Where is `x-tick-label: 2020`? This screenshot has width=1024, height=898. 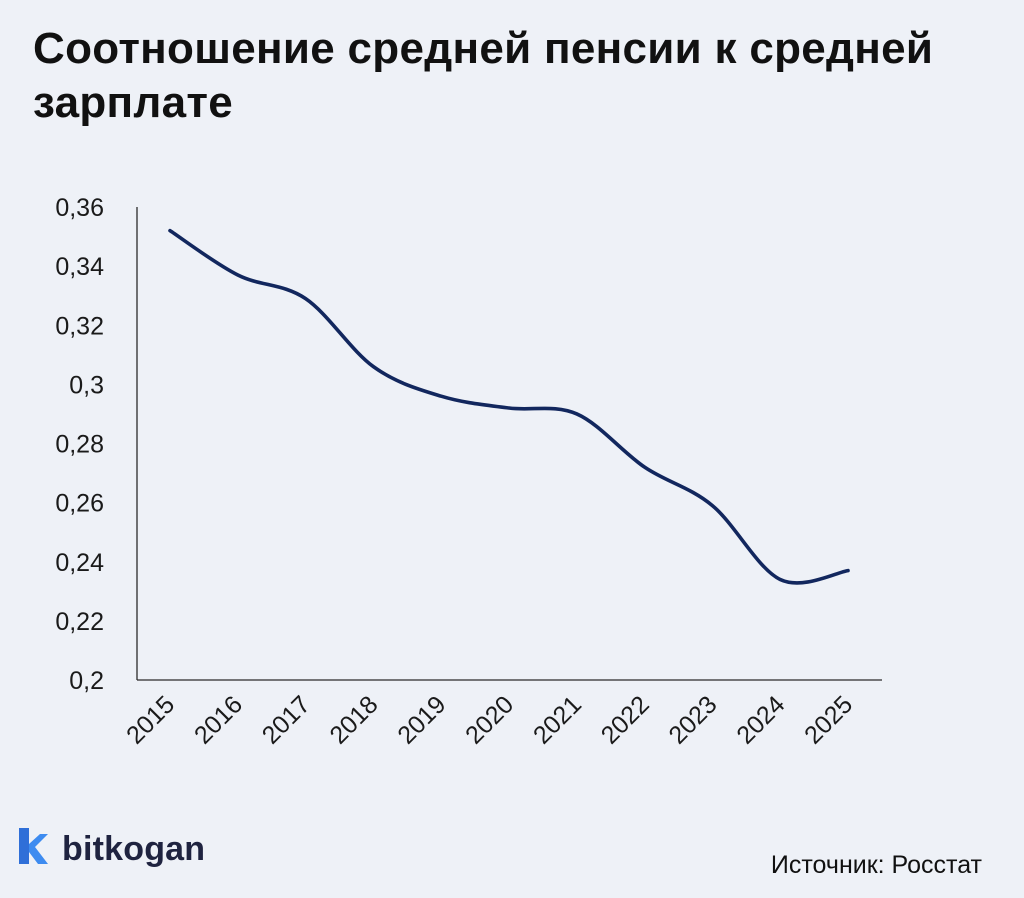
x-tick-label: 2020 is located at coordinates (489, 719).